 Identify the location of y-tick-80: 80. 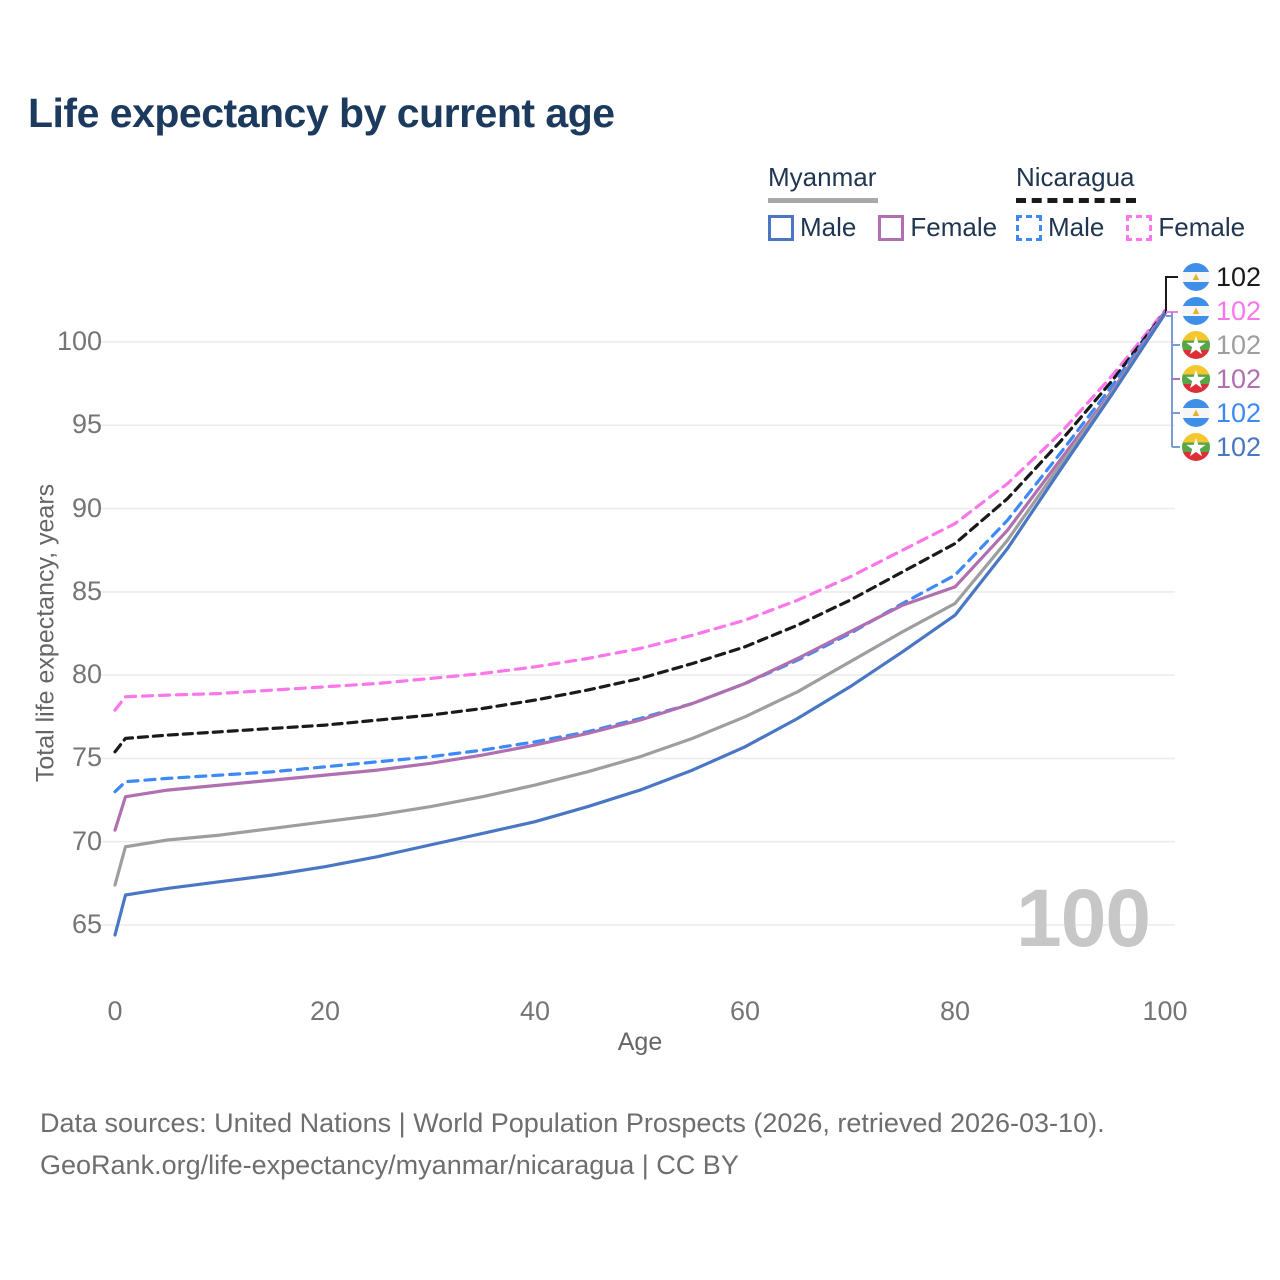
(86, 674).